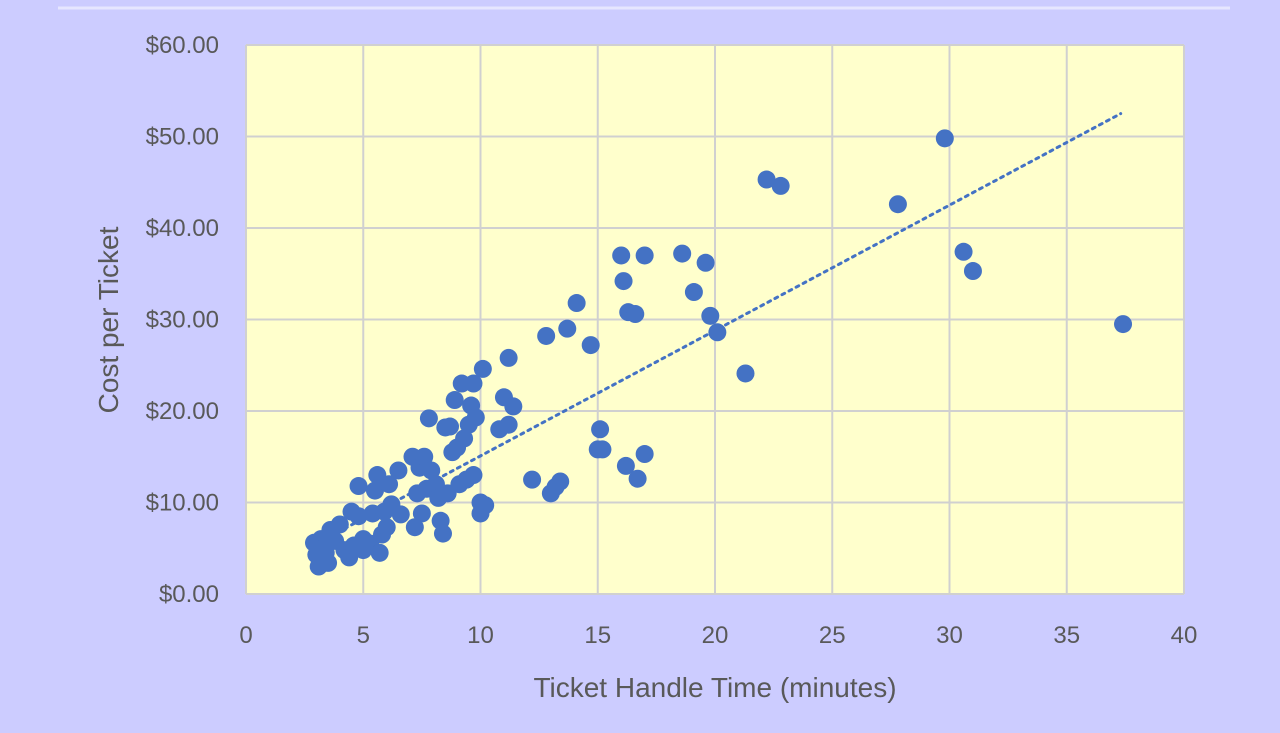 The width and height of the screenshot is (1280, 733). I want to click on x-tick-labels: 0 5 10 15 20 25 30 35 40, so click(718, 635).